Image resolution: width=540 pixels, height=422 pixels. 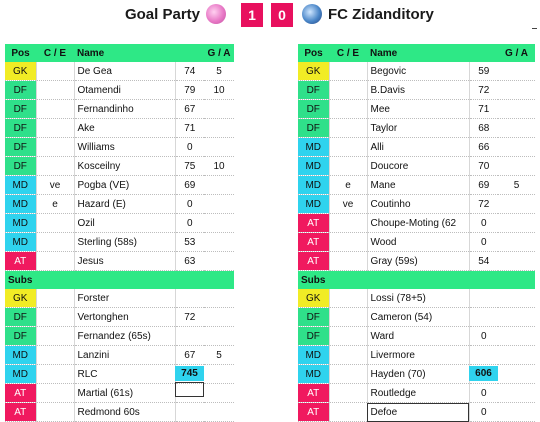 What do you see at coordinates (124, 71) in the screenshot?
I see `player-name-cell: De Gea` at bounding box center [124, 71].